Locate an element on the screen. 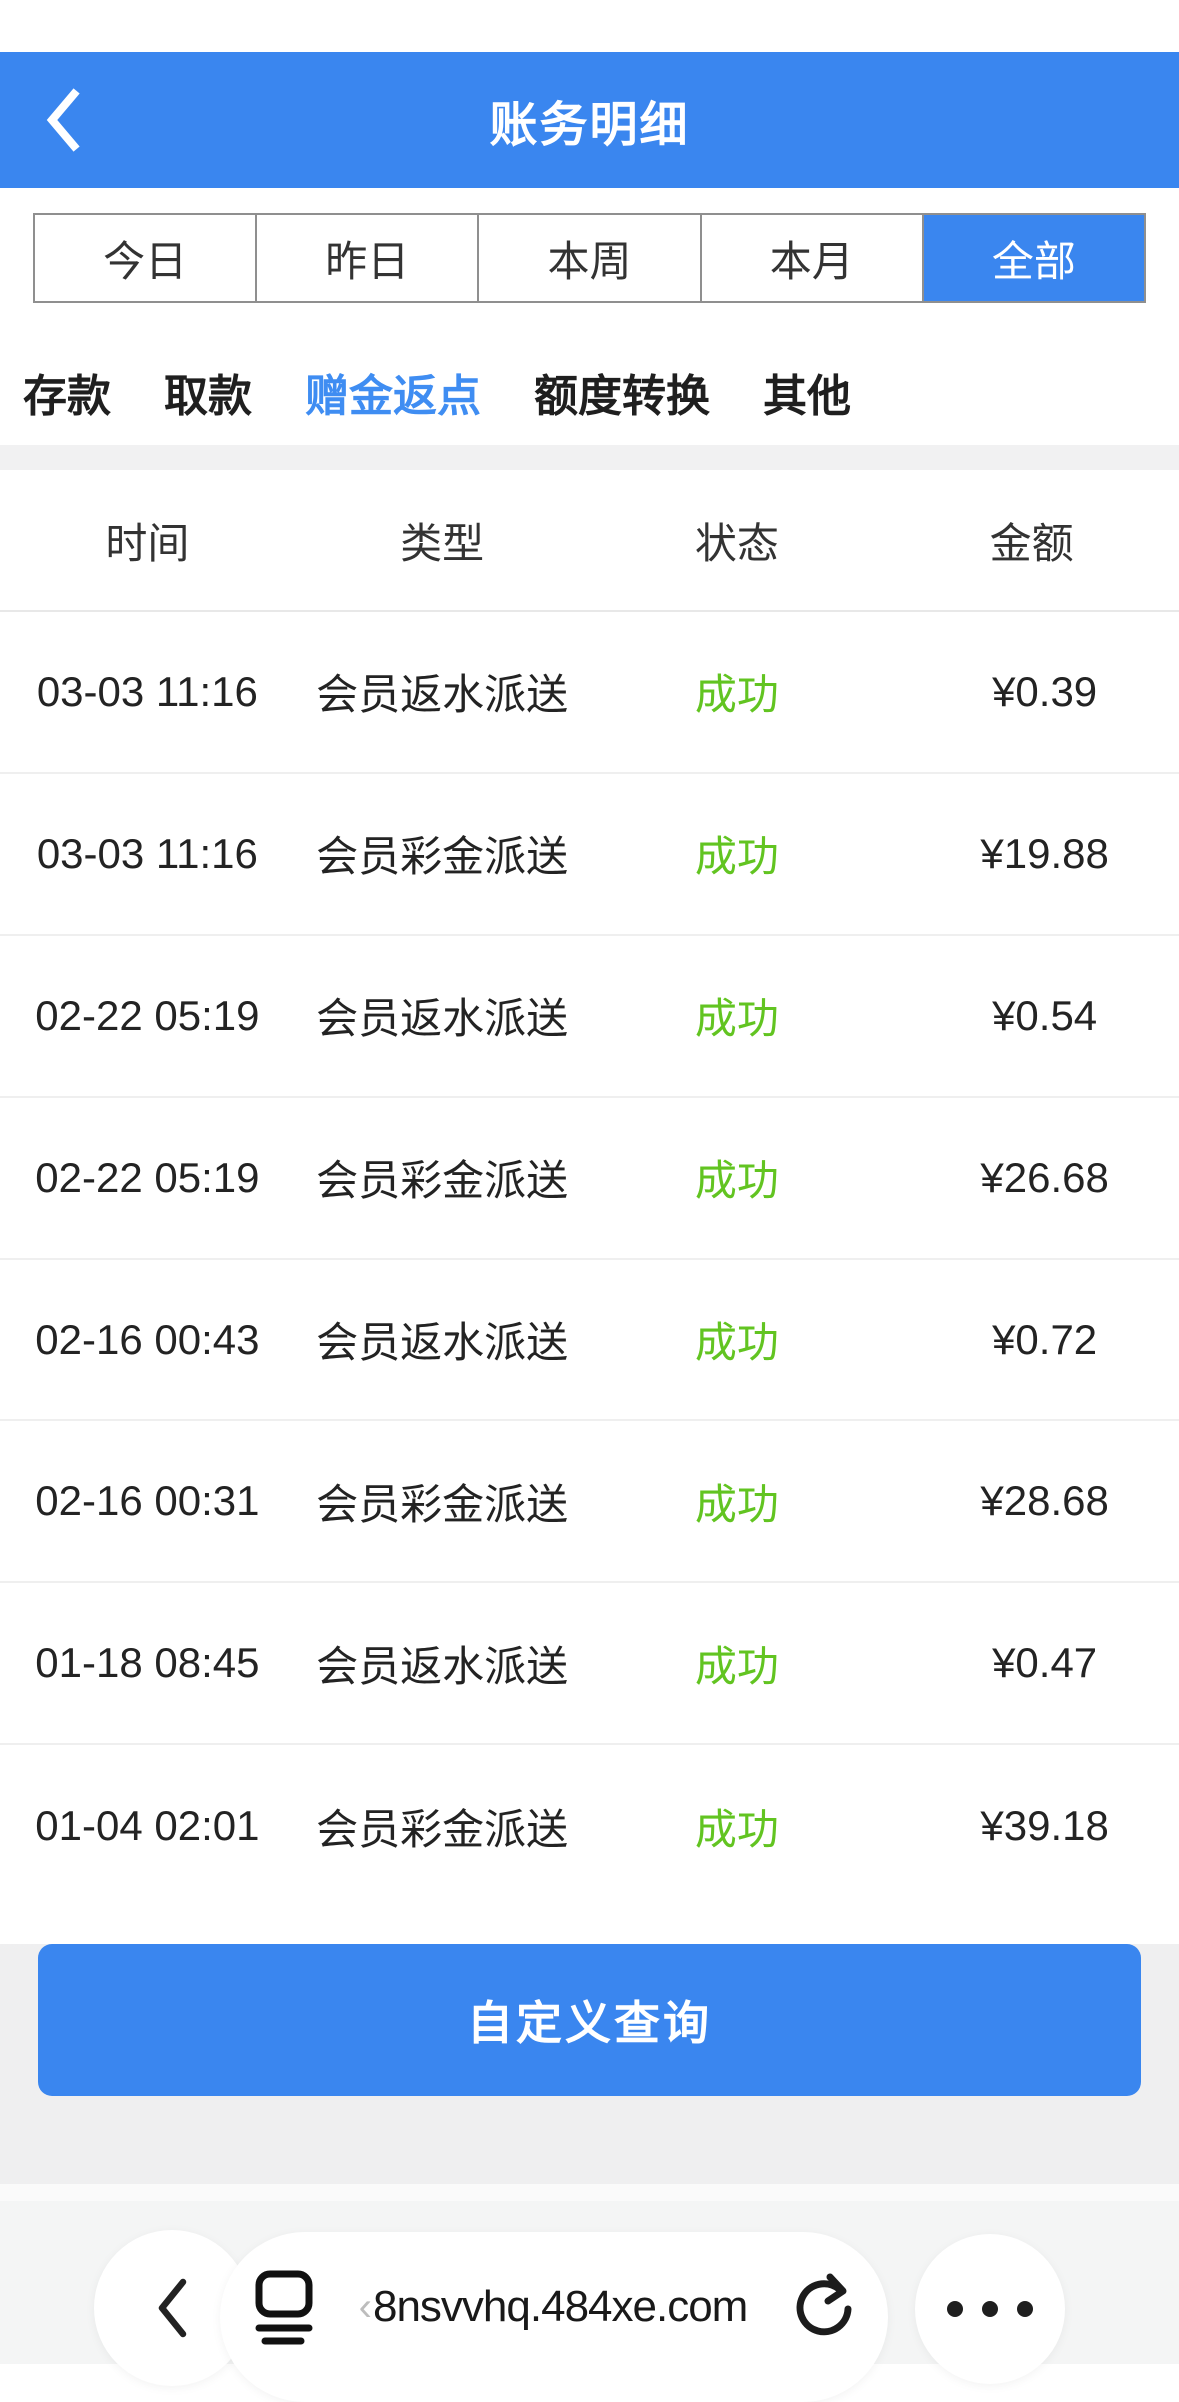 Image resolution: width=1179 pixels, height=2402 pixels. section-divider is located at coordinates (589, 457).